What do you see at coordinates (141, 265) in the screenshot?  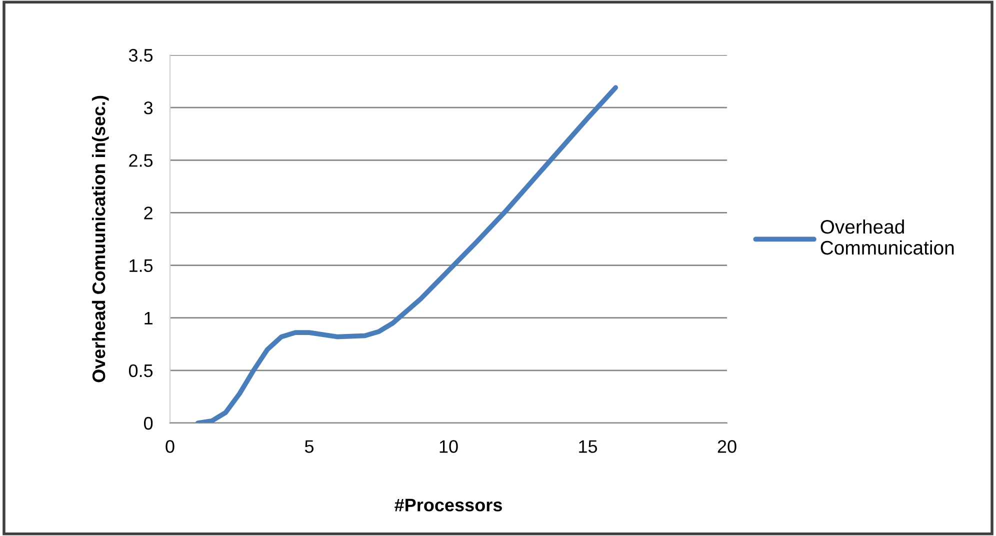 I see `y-tick-label: 1.5` at bounding box center [141, 265].